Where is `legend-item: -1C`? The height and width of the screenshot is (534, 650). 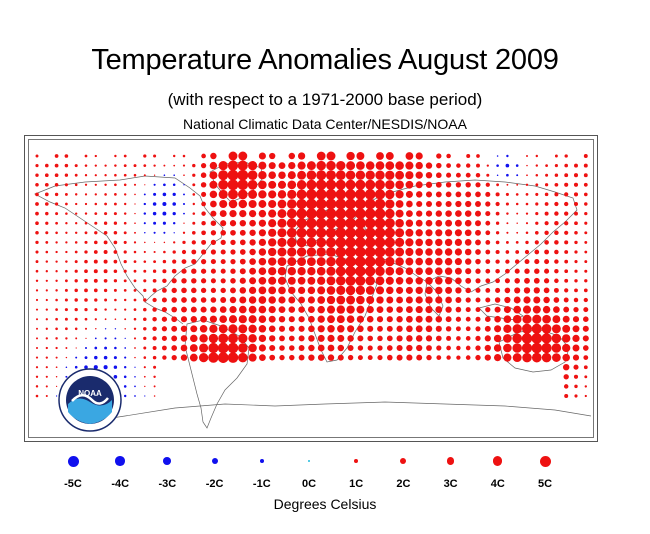 legend-item: -1C is located at coordinates (262, 472).